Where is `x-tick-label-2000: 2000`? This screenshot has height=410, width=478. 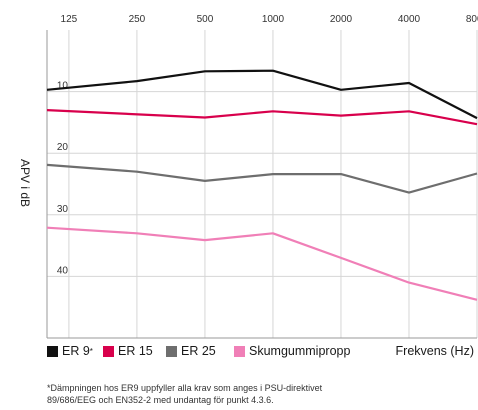
x-tick-label-2000: 2000 is located at coordinates (341, 19).